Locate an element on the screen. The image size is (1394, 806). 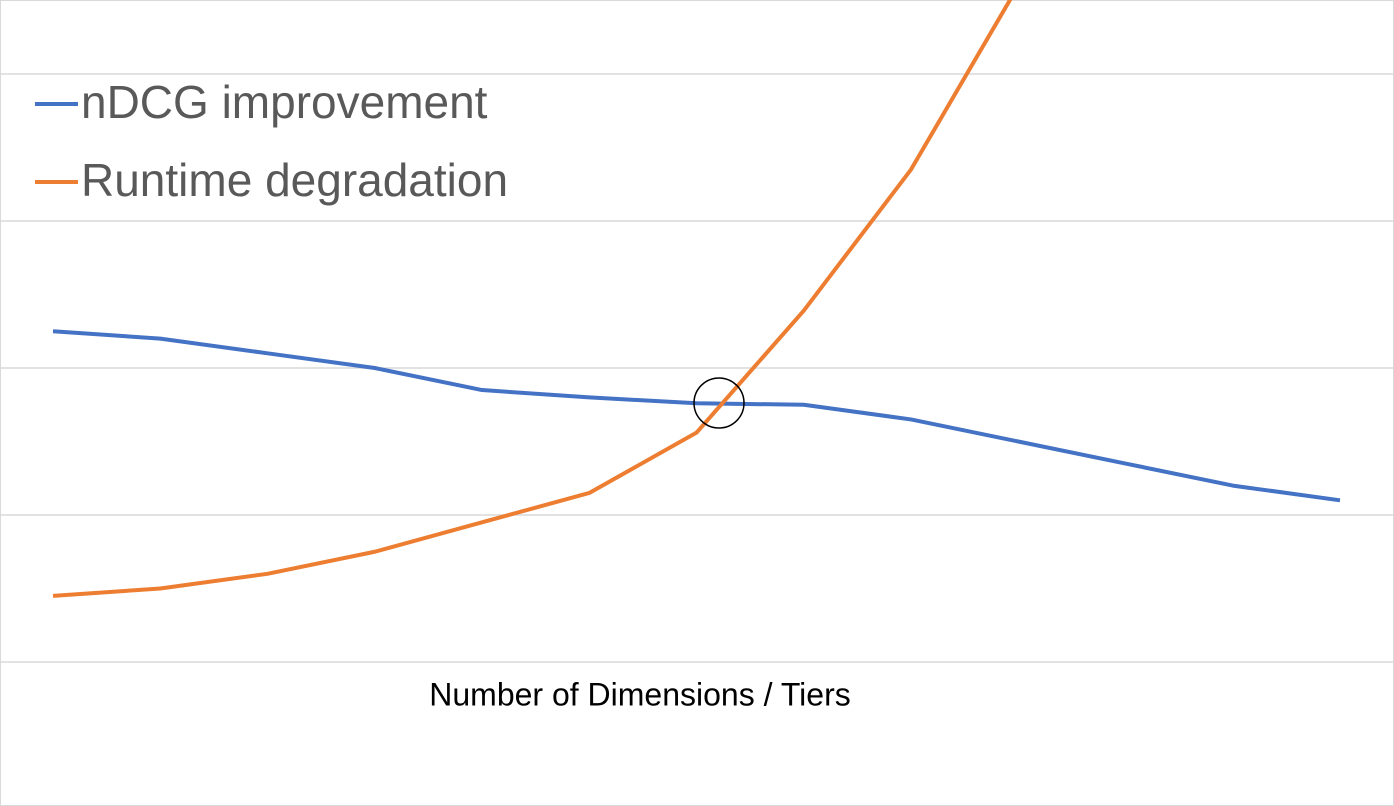
legend: nDCG improvement Runtime degradation is located at coordinates (271, 141).